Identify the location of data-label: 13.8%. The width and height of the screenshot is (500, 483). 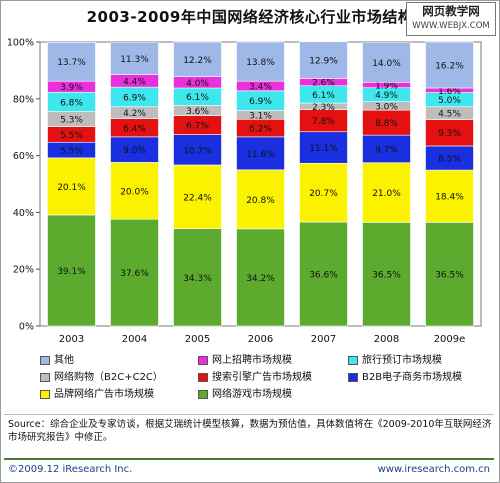
(260, 63).